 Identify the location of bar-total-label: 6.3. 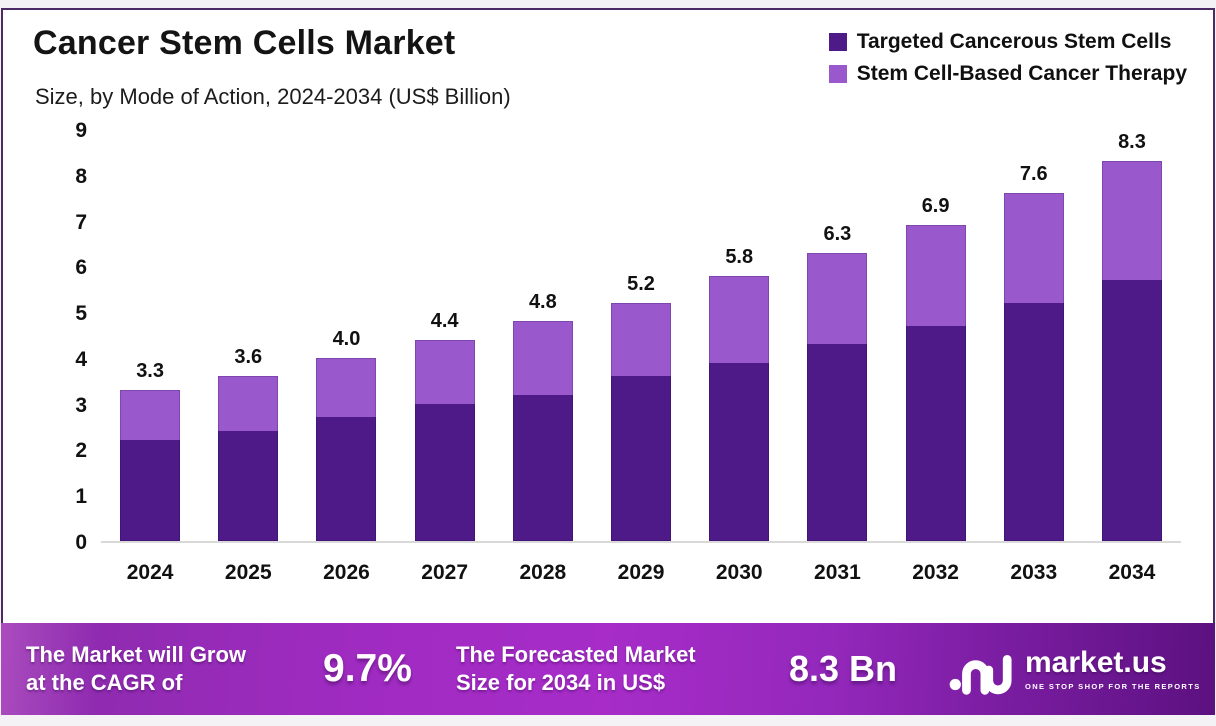
(837, 233).